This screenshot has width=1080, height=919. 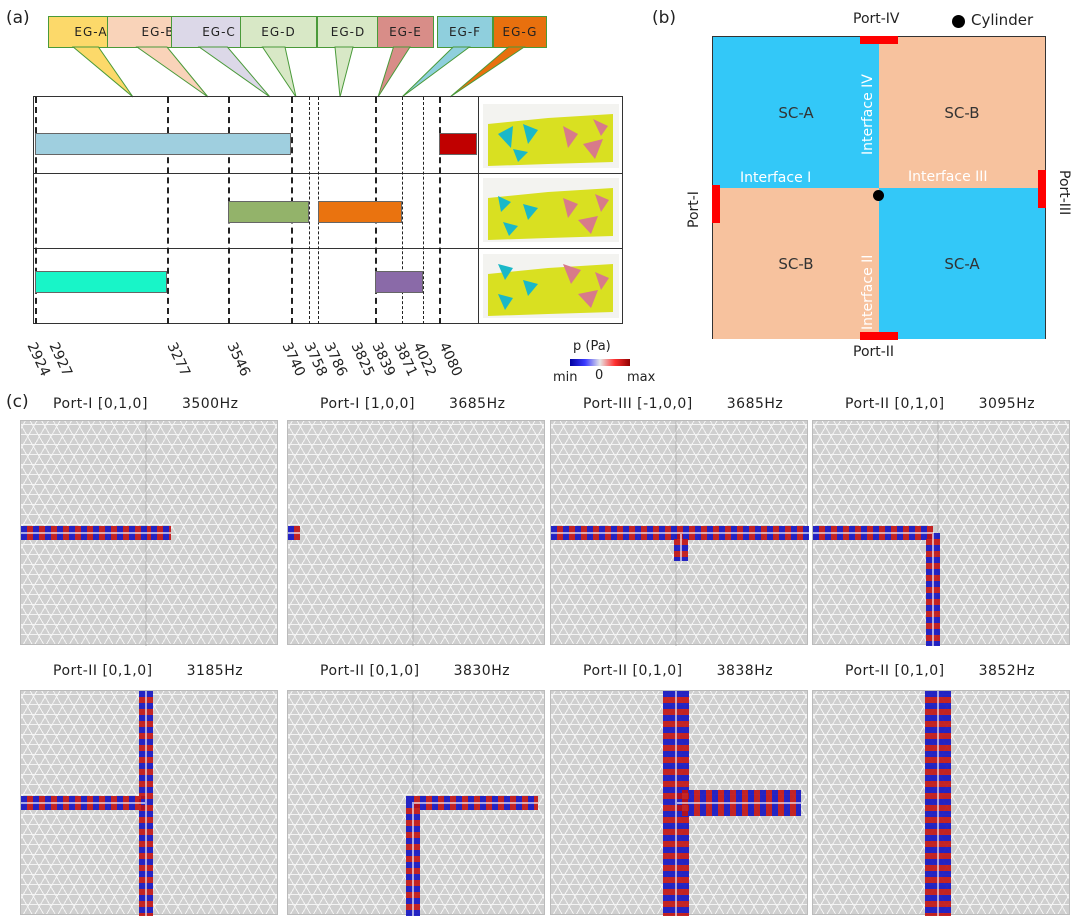 I want to click on frequency: 3838Hz, so click(x=745, y=671).